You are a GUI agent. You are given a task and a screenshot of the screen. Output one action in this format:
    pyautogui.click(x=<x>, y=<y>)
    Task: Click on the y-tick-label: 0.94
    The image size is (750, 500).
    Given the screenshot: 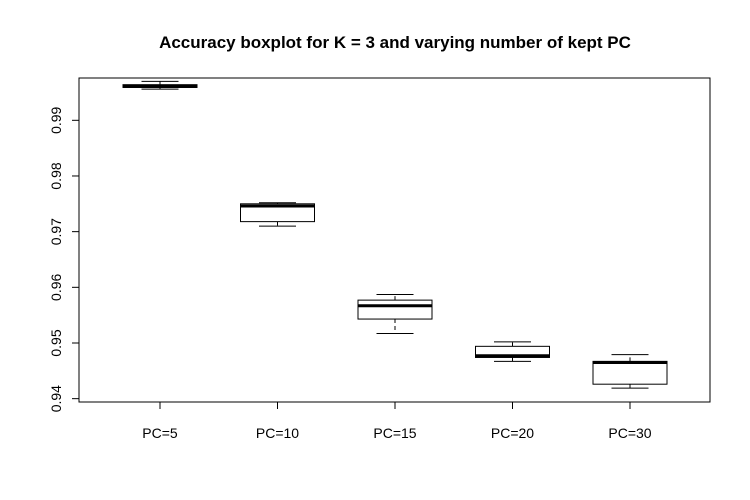 What is the action you would take?
    pyautogui.click(x=56, y=398)
    